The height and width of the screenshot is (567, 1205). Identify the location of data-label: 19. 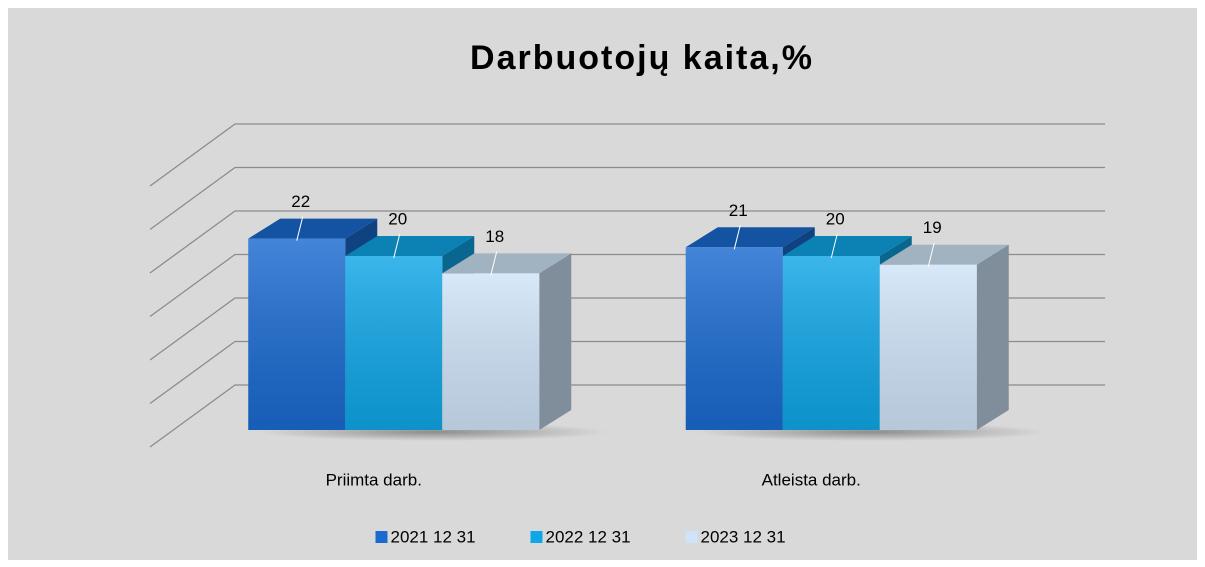
(932, 227).